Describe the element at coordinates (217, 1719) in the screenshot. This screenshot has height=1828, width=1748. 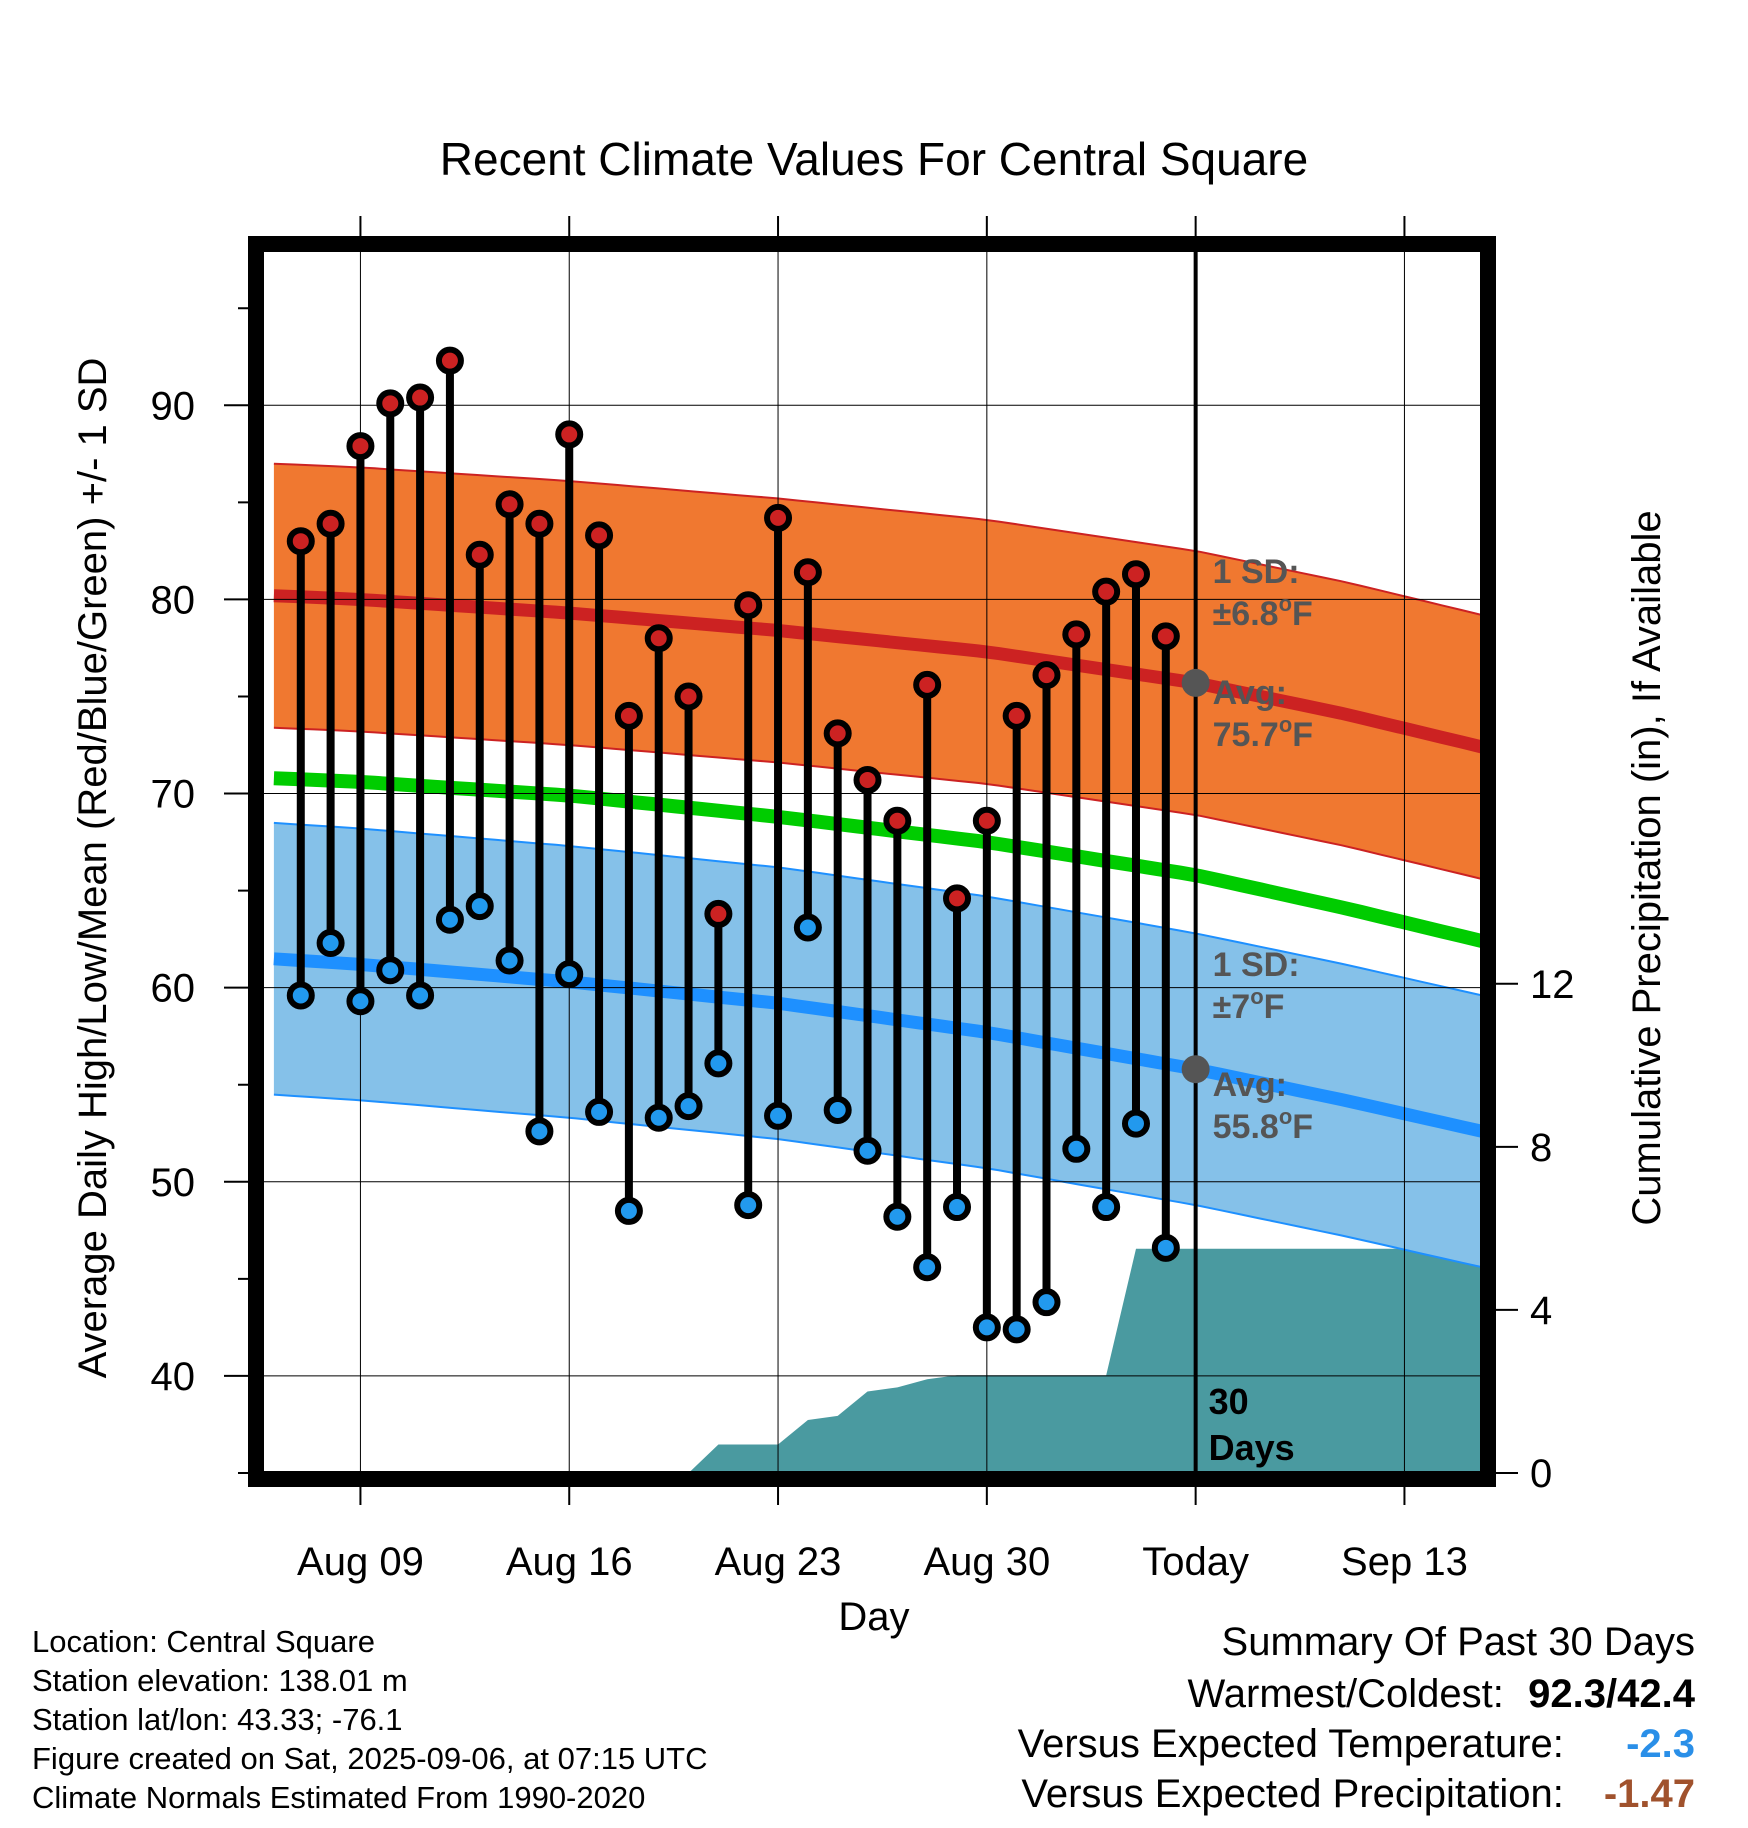
I see `latlon-text: Station lat/lon: 43.33; -76.1` at that location.